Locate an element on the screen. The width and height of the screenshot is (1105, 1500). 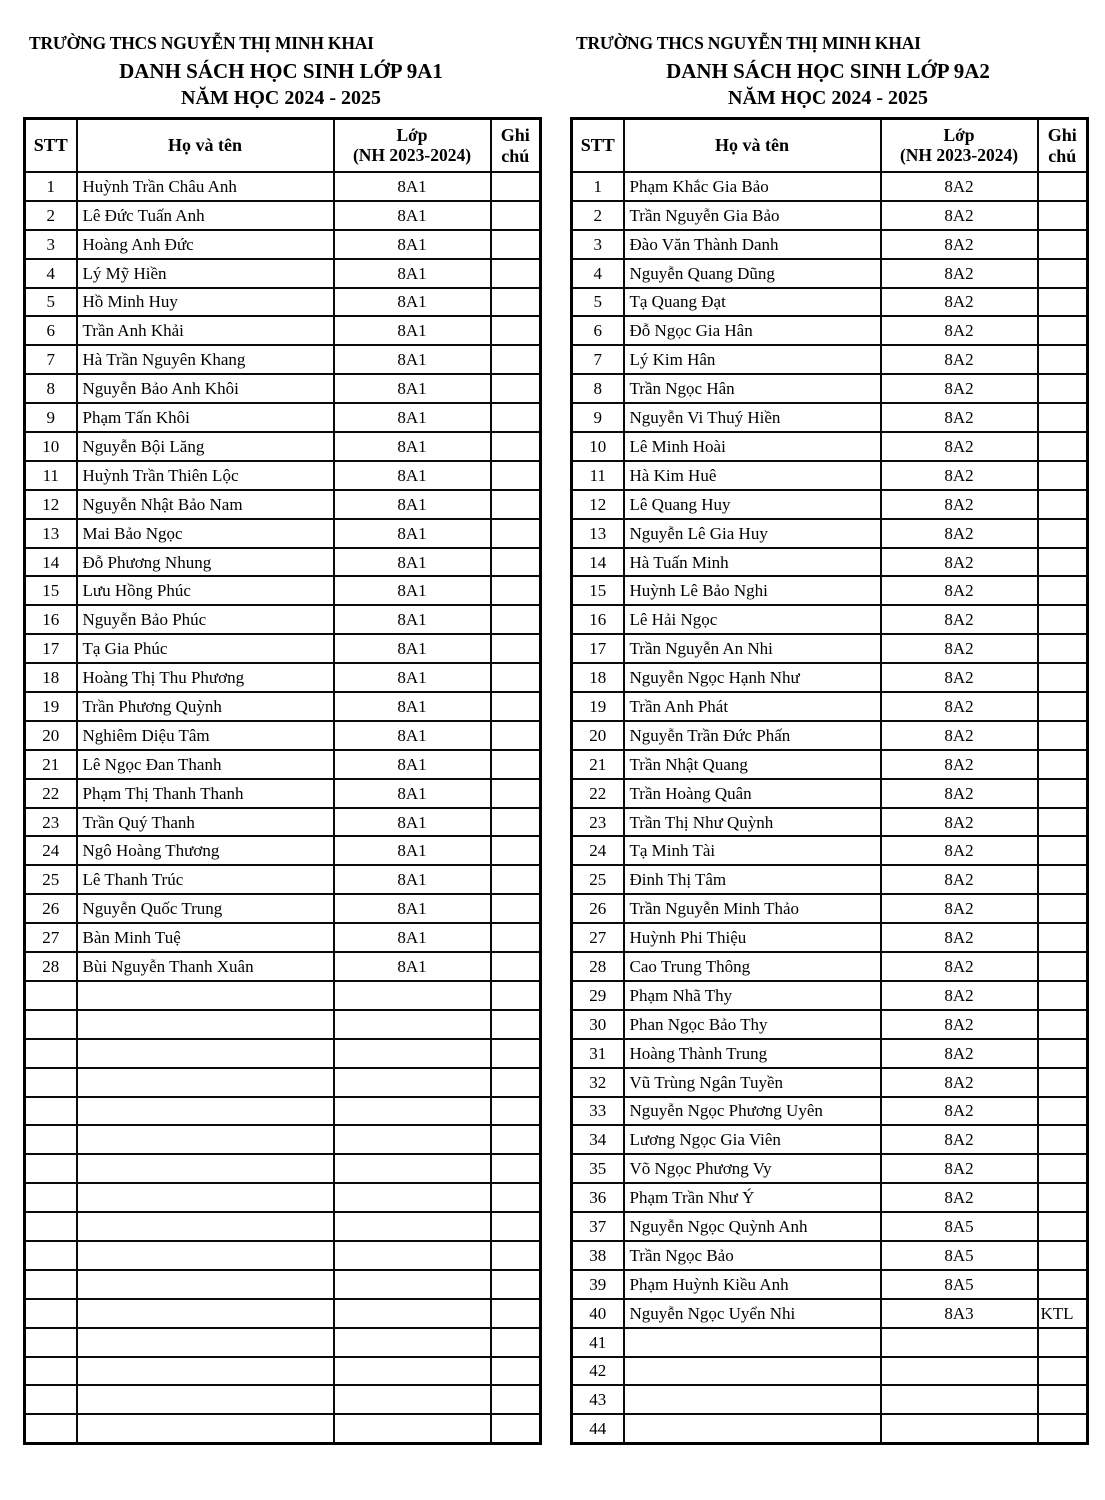
table-row: 8 Trần Ngọc Hân 8A2 is located at coordinates (829, 389).